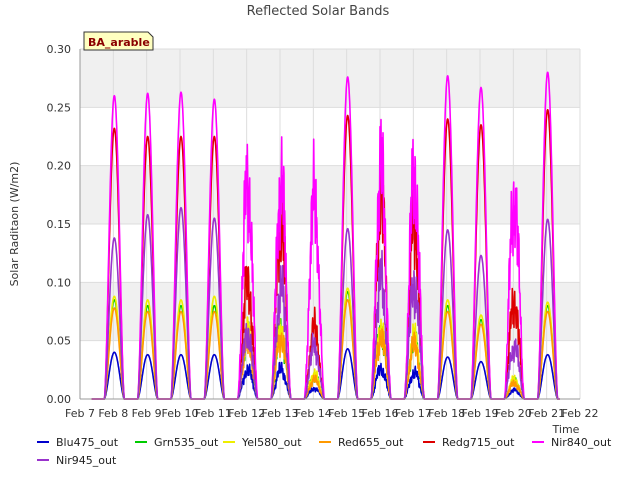 The width and height of the screenshot is (640, 480). What do you see at coordinates (14, 224) in the screenshot?
I see `y-axis-label: Solar Raditaon (W/m2)` at bounding box center [14, 224].